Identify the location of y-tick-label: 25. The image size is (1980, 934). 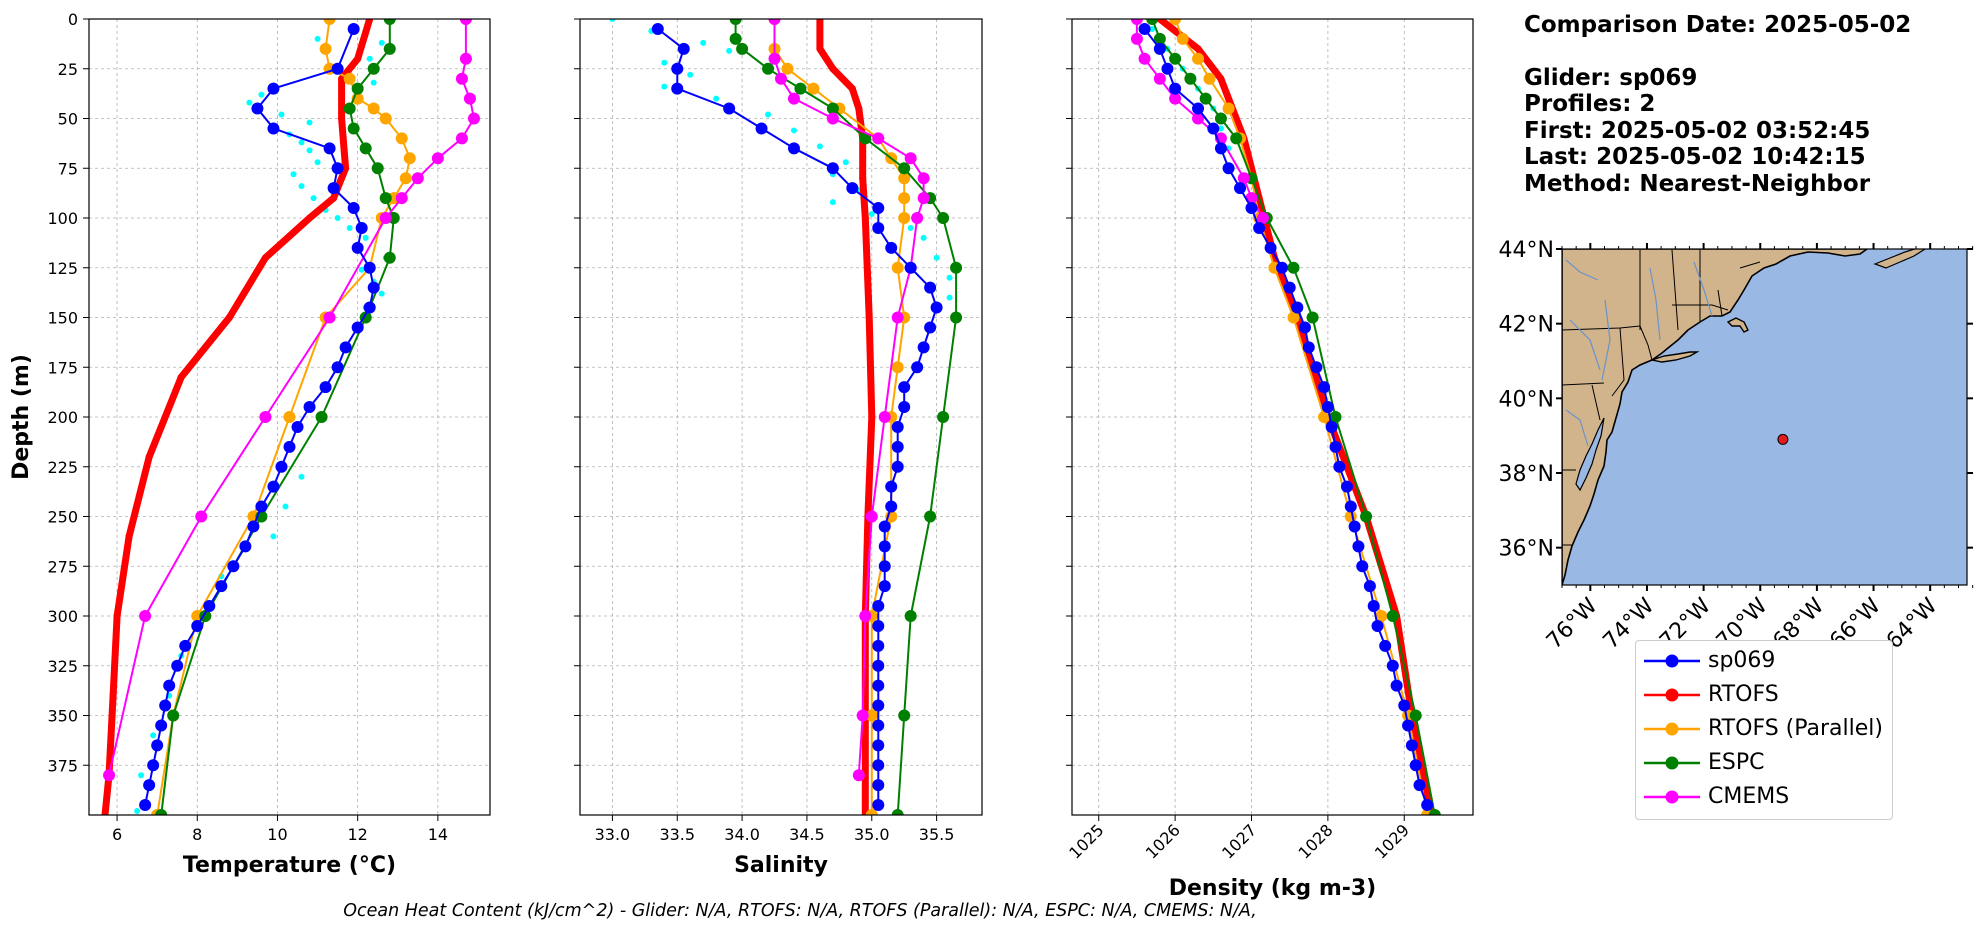
(68, 69).